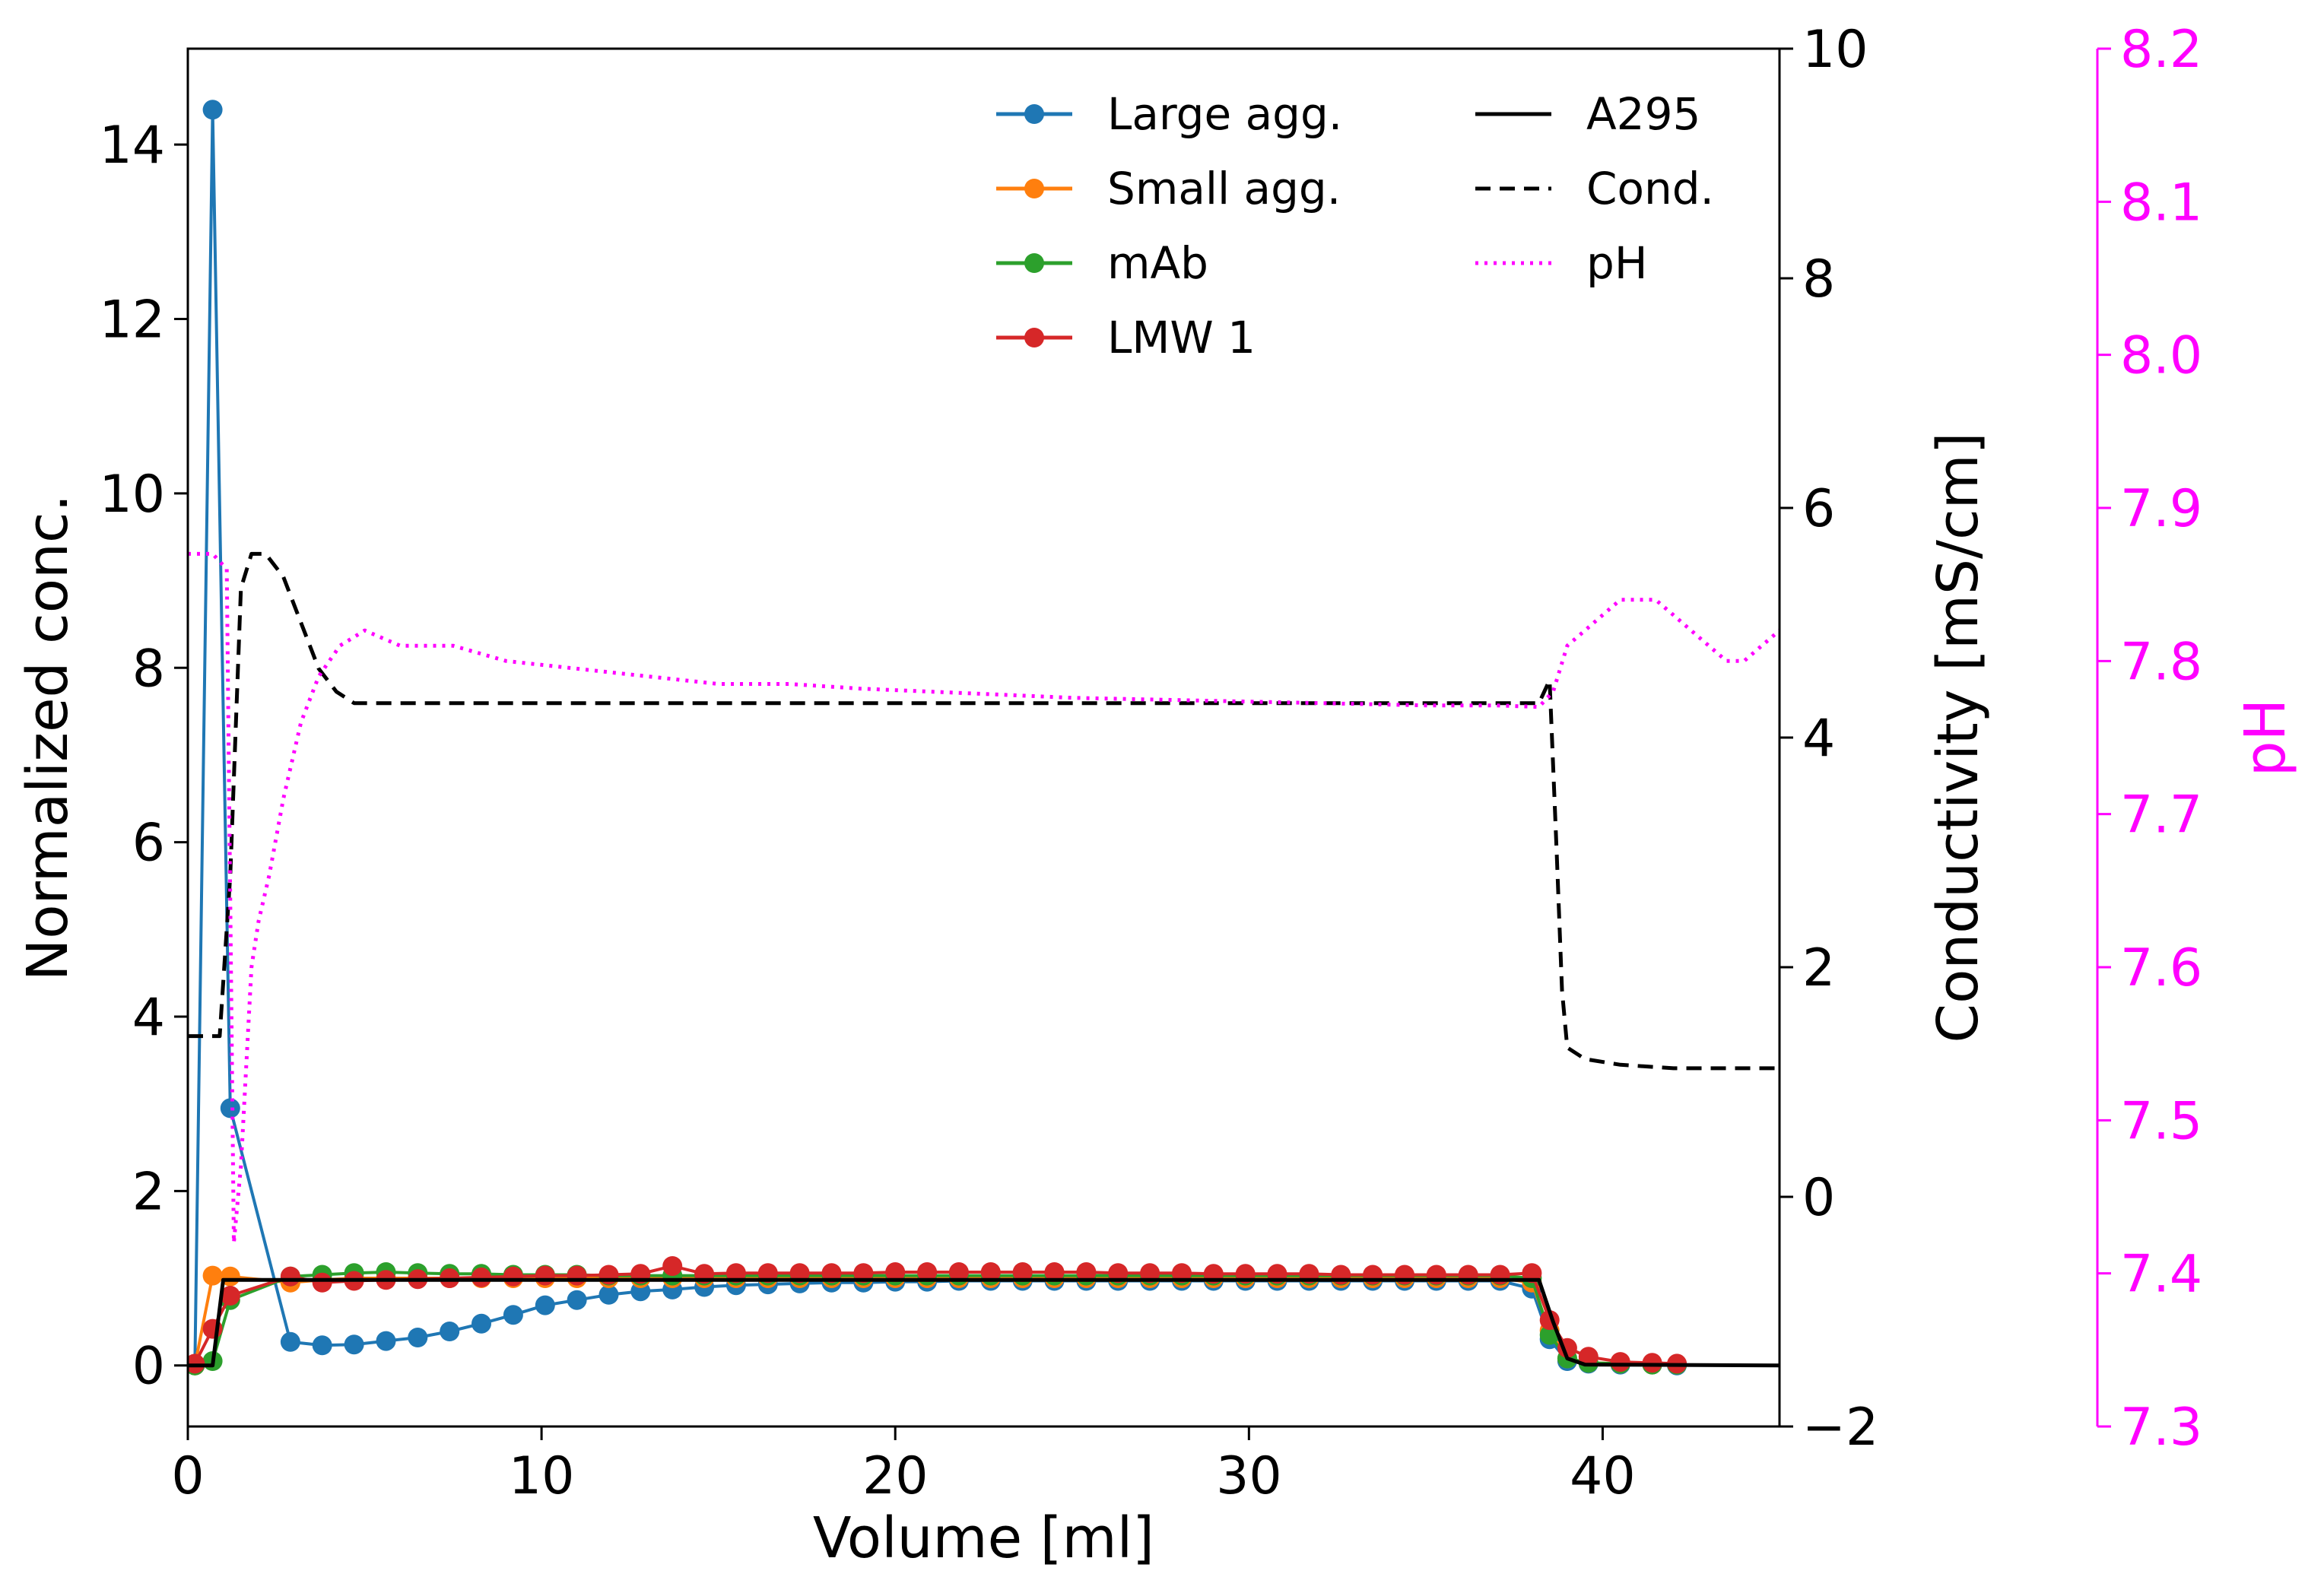  I want to click on ph-tick-label: 8.1, so click(2161, 203).